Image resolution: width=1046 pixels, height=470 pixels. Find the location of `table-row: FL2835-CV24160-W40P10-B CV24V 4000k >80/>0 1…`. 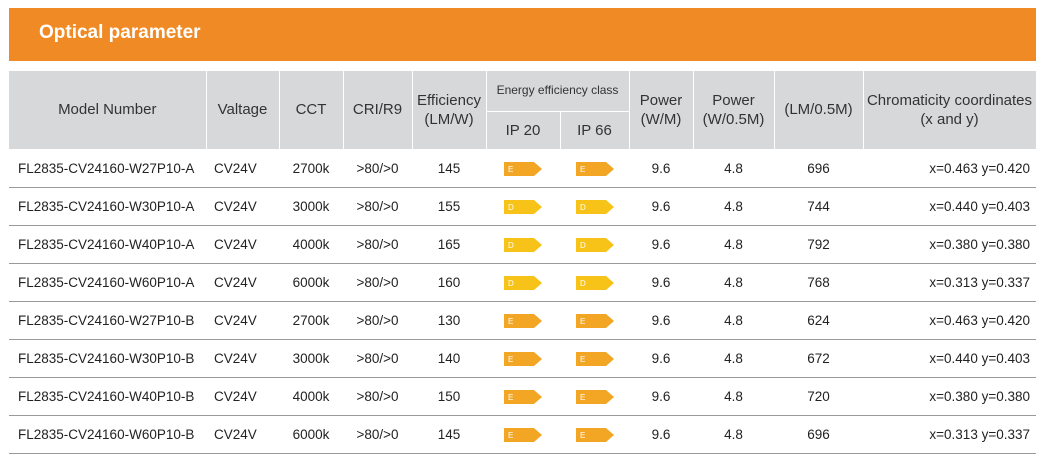

table-row: FL2835-CV24160-W40P10-B CV24V 4000k >80/>0 1… is located at coordinates (522, 396).